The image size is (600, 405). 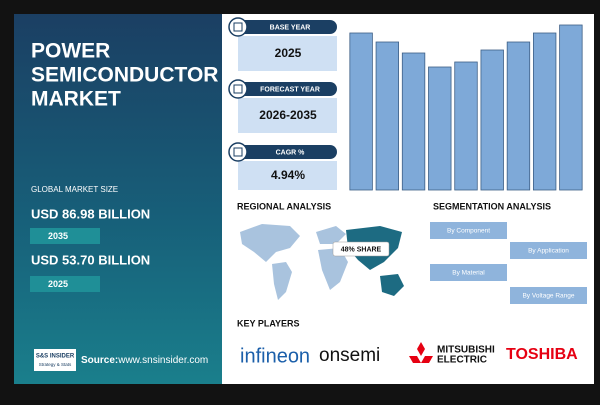 What do you see at coordinates (349, 355) in the screenshot?
I see `player-logo: onsemi` at bounding box center [349, 355].